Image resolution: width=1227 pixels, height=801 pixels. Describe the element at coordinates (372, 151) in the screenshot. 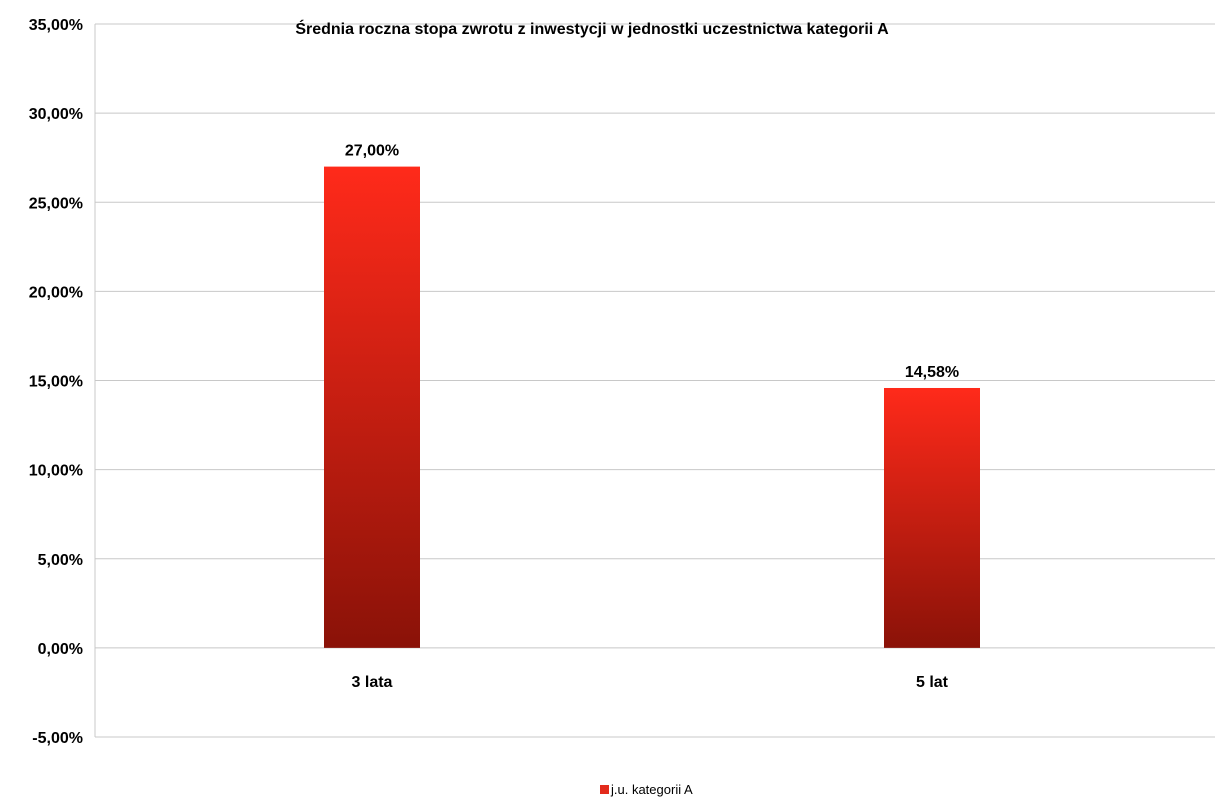

I see `data-label: 27,00%` at that location.